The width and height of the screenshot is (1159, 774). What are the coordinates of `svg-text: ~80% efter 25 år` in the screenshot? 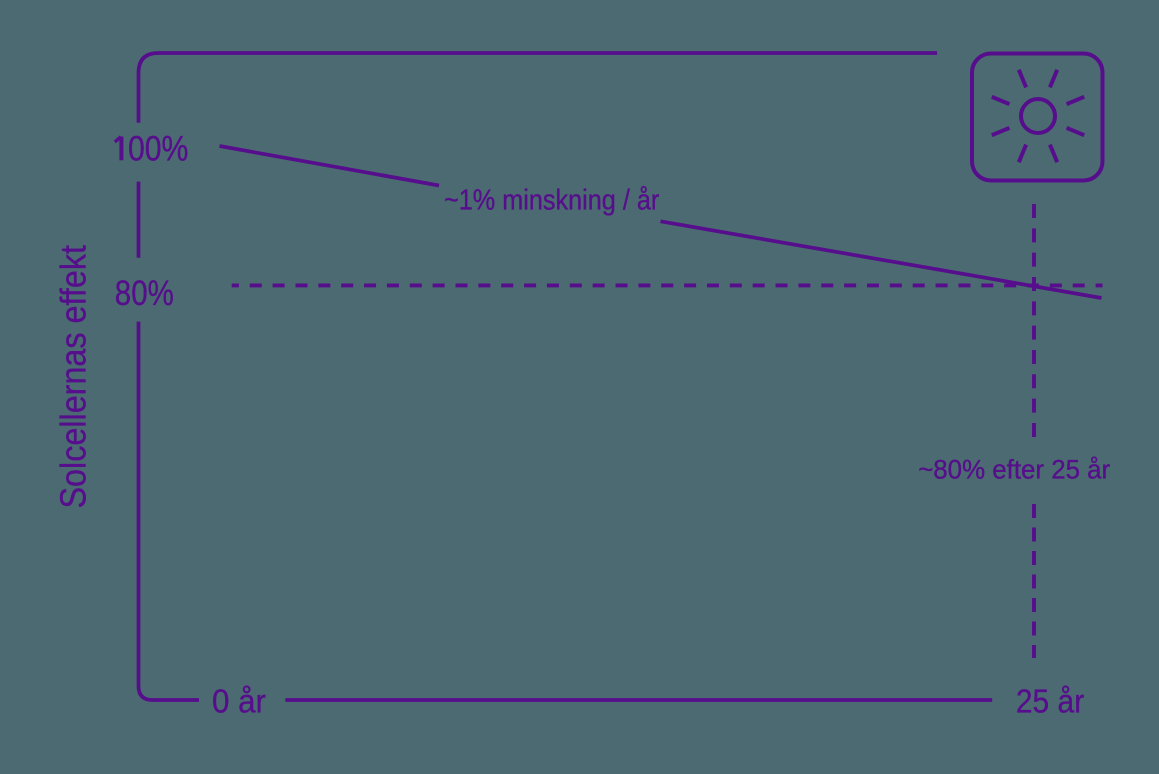 It's located at (1014, 469).